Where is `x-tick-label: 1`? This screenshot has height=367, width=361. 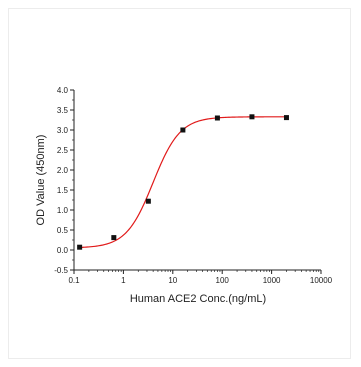 x-tick-label: 1 is located at coordinates (123, 280).